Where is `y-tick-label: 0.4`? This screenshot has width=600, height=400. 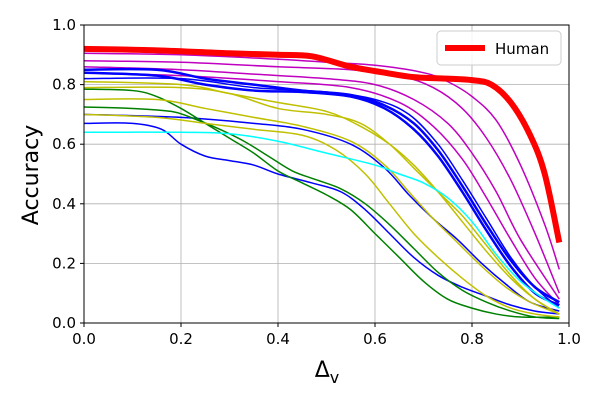 y-tick-label: 0.4 is located at coordinates (64, 204).